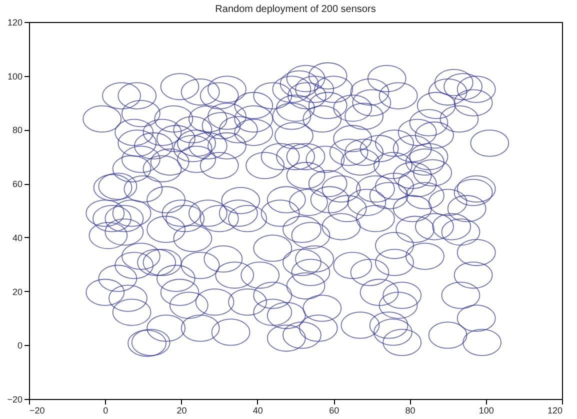 This screenshot has height=419, width=577. What do you see at coordinates (17, 237) in the screenshot?
I see `y-tick-label: 40` at bounding box center [17, 237].